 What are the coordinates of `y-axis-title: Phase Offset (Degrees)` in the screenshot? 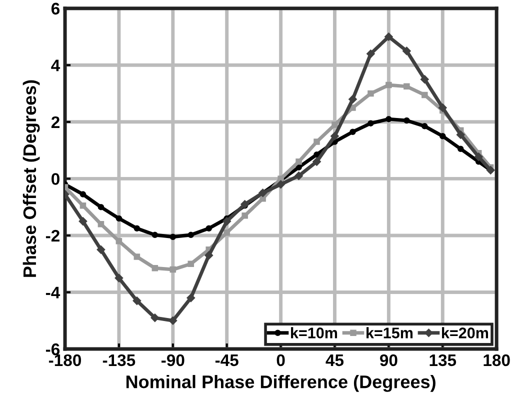 It's located at (31, 178).